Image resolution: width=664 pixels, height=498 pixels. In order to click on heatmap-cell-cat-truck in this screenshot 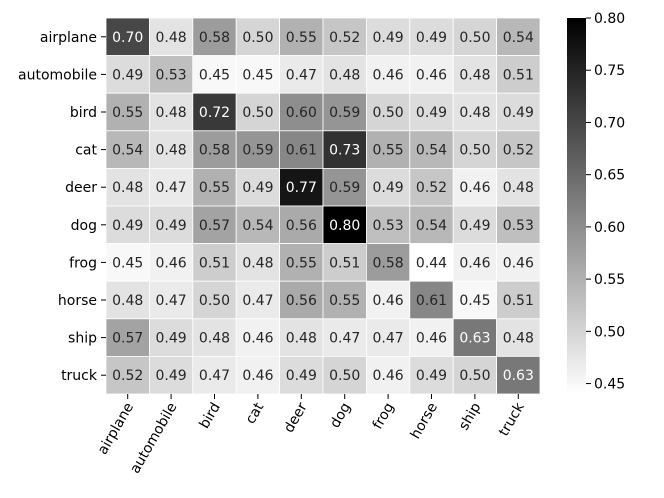, I will do `click(518, 149)`.